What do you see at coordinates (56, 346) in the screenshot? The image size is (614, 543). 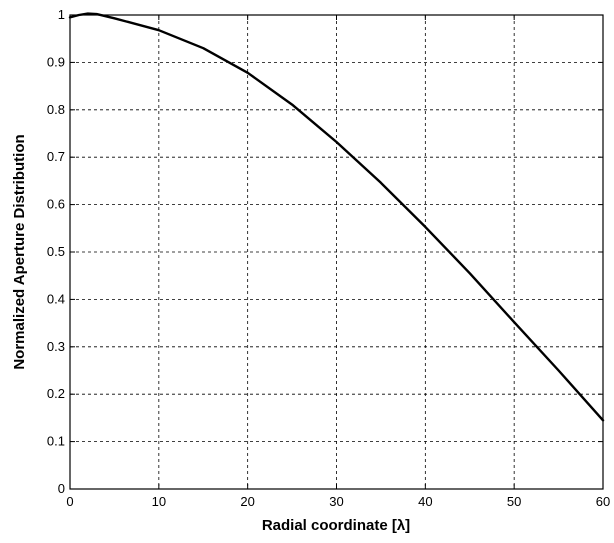 I see `y-tick-label: 0.3` at bounding box center [56, 346].